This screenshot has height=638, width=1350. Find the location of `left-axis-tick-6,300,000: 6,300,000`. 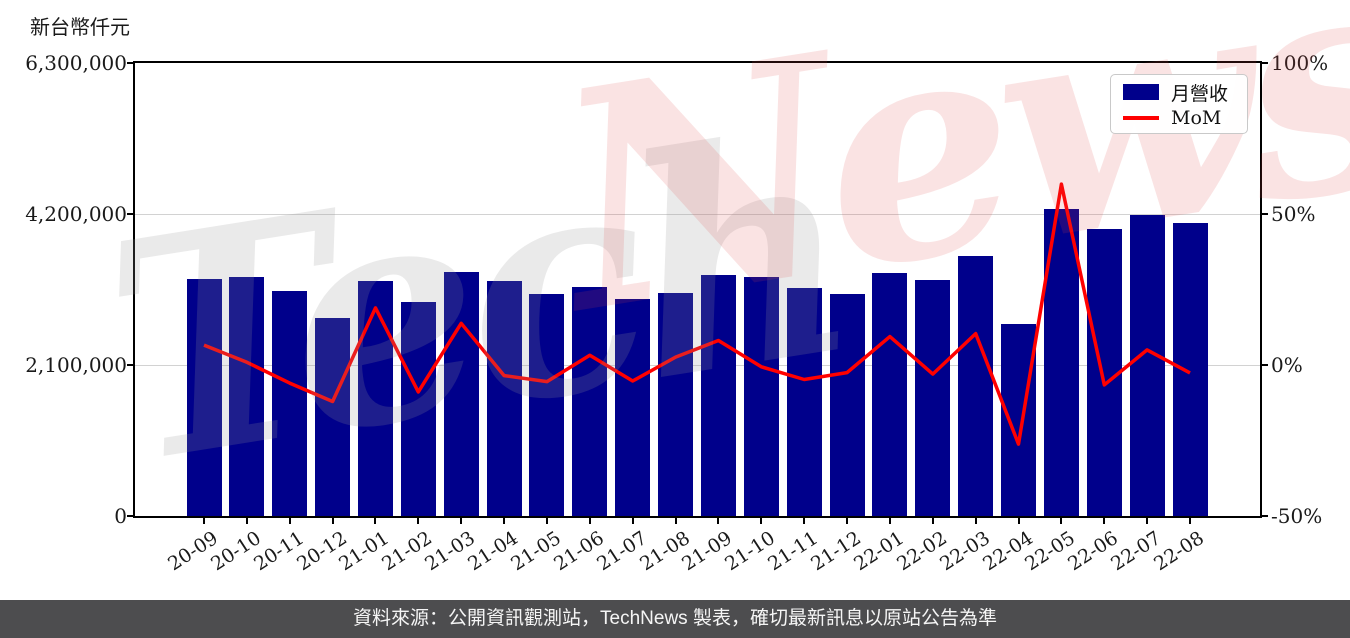

left-axis-tick-6,300,000: 6,300,000 is located at coordinates (76, 63).